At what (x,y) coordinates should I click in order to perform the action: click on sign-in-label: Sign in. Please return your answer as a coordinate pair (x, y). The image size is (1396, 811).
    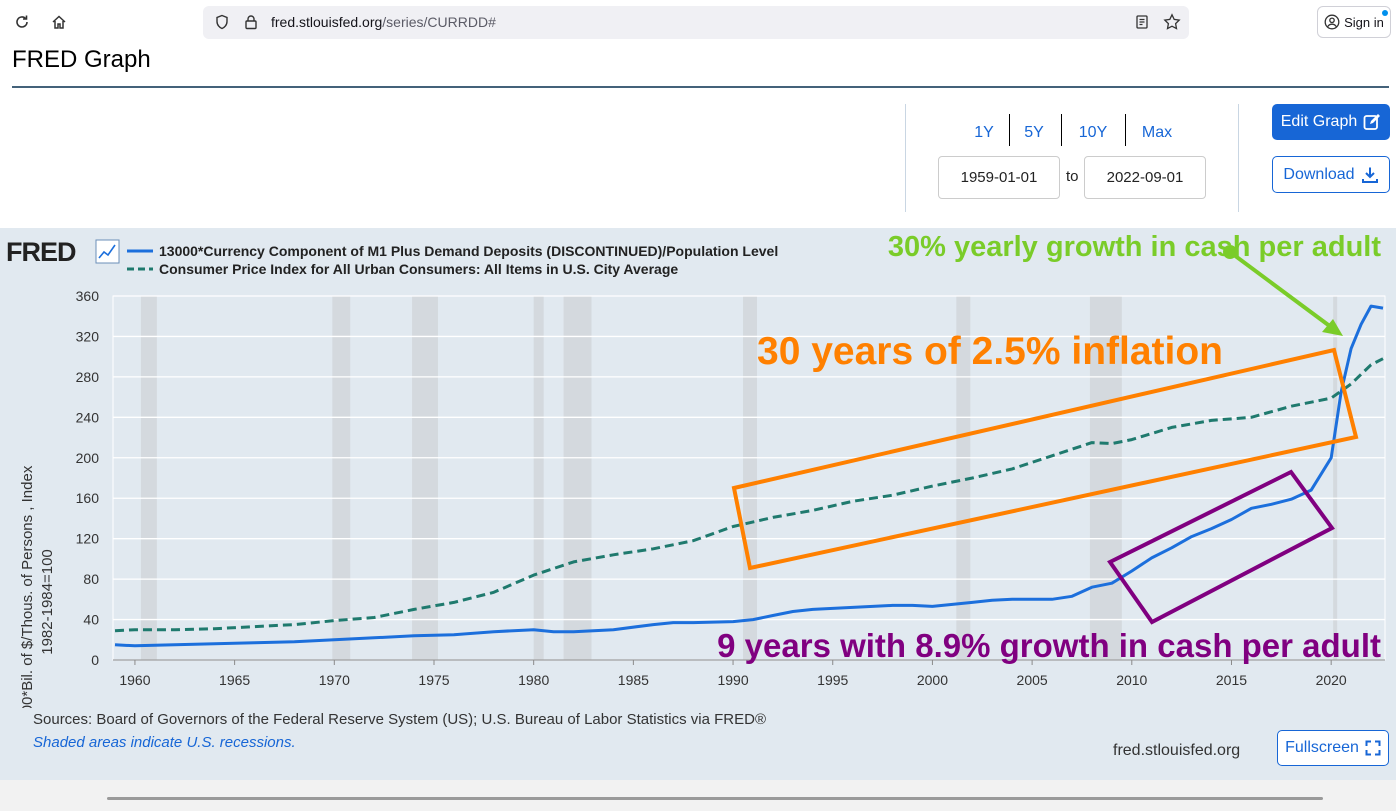
    Looking at the image, I should click on (1364, 22).